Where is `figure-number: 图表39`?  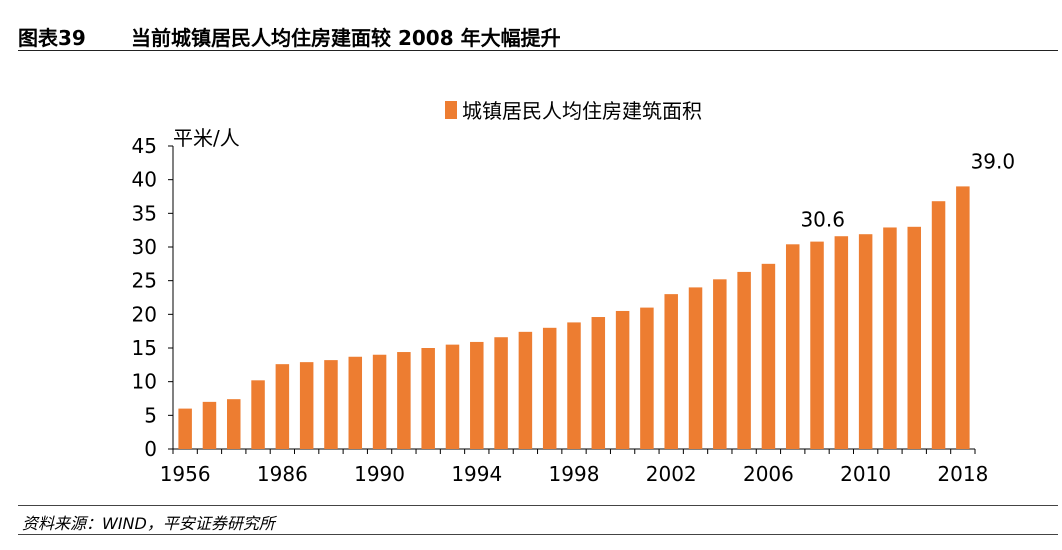
figure-number: 图表39 is located at coordinates (52, 38).